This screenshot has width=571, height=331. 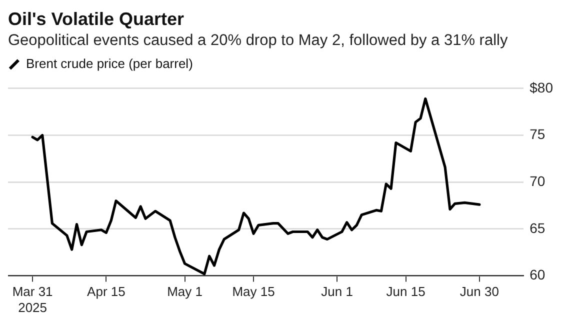 What do you see at coordinates (538, 180) in the screenshot?
I see `y-tick-label: 70` at bounding box center [538, 180].